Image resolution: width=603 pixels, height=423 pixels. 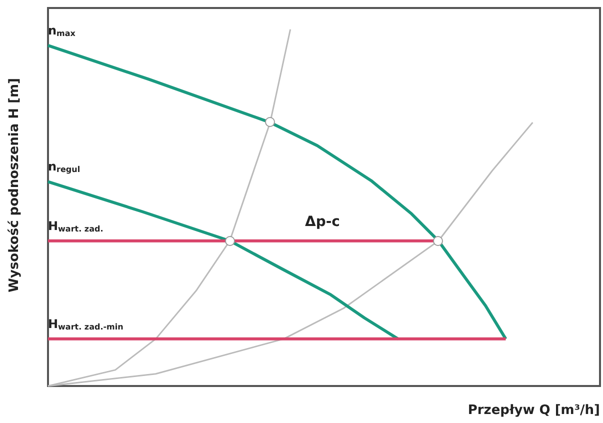 I want to click on y-axis-title: Wysokość podnoszenia H [m], so click(x=14, y=185).